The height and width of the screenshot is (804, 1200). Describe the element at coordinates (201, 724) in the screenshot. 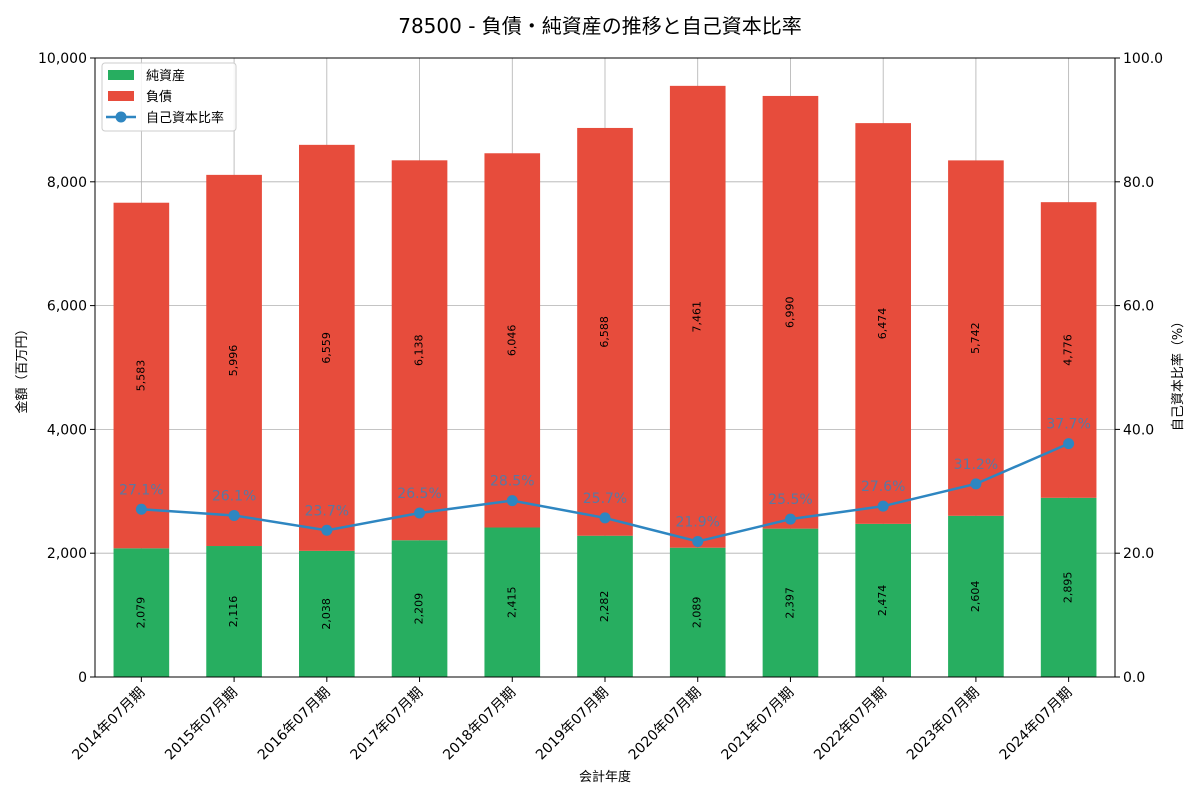

I see `x-tick-label: 2015年07月期` at that location.